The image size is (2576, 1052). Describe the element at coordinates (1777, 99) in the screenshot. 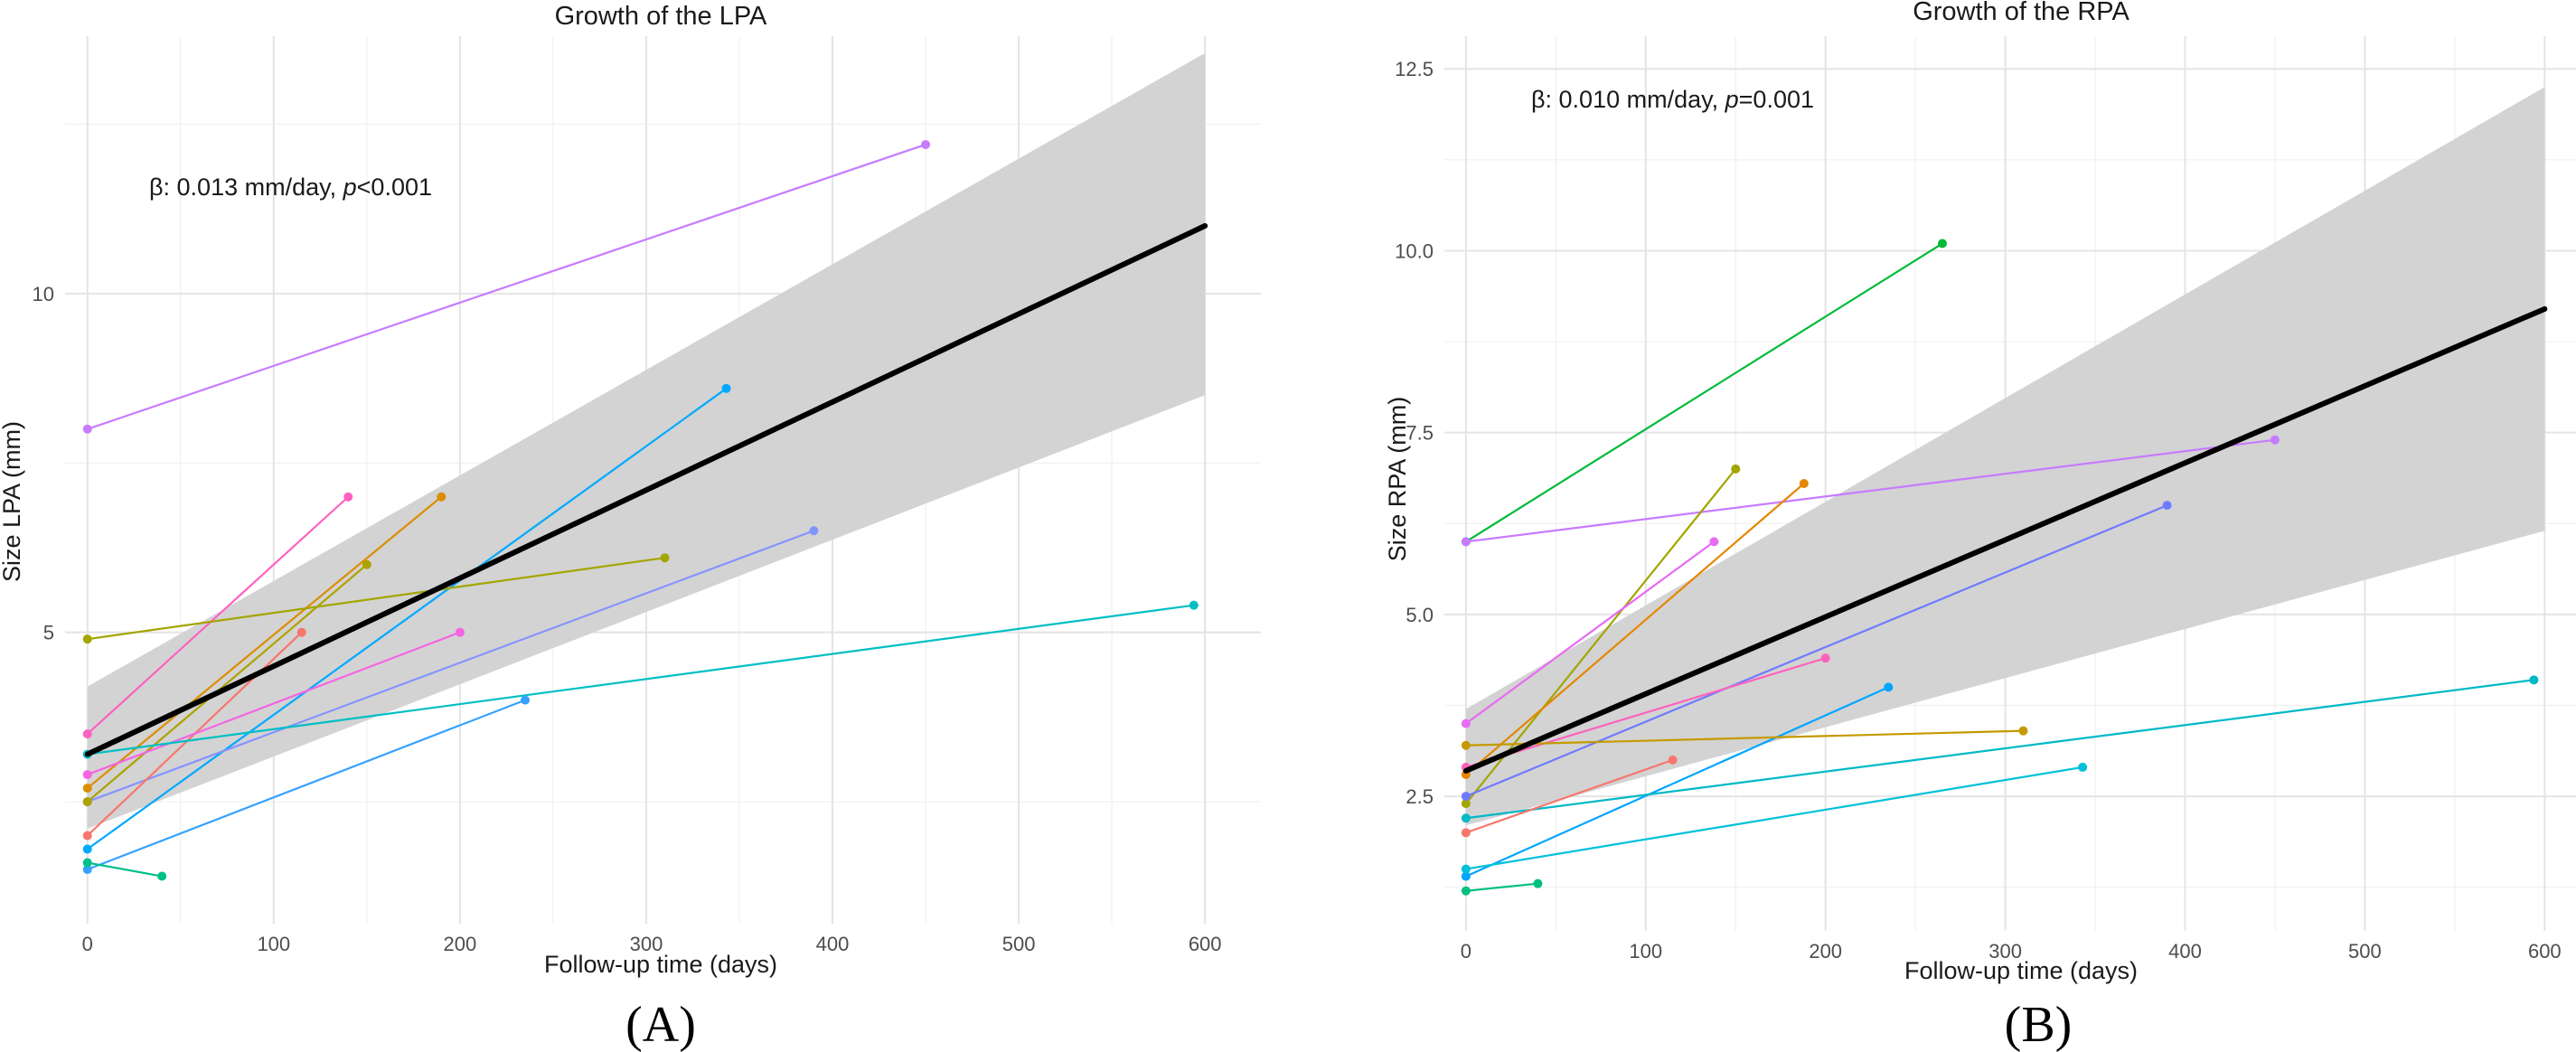

I see `p-value: =0.001` at that location.